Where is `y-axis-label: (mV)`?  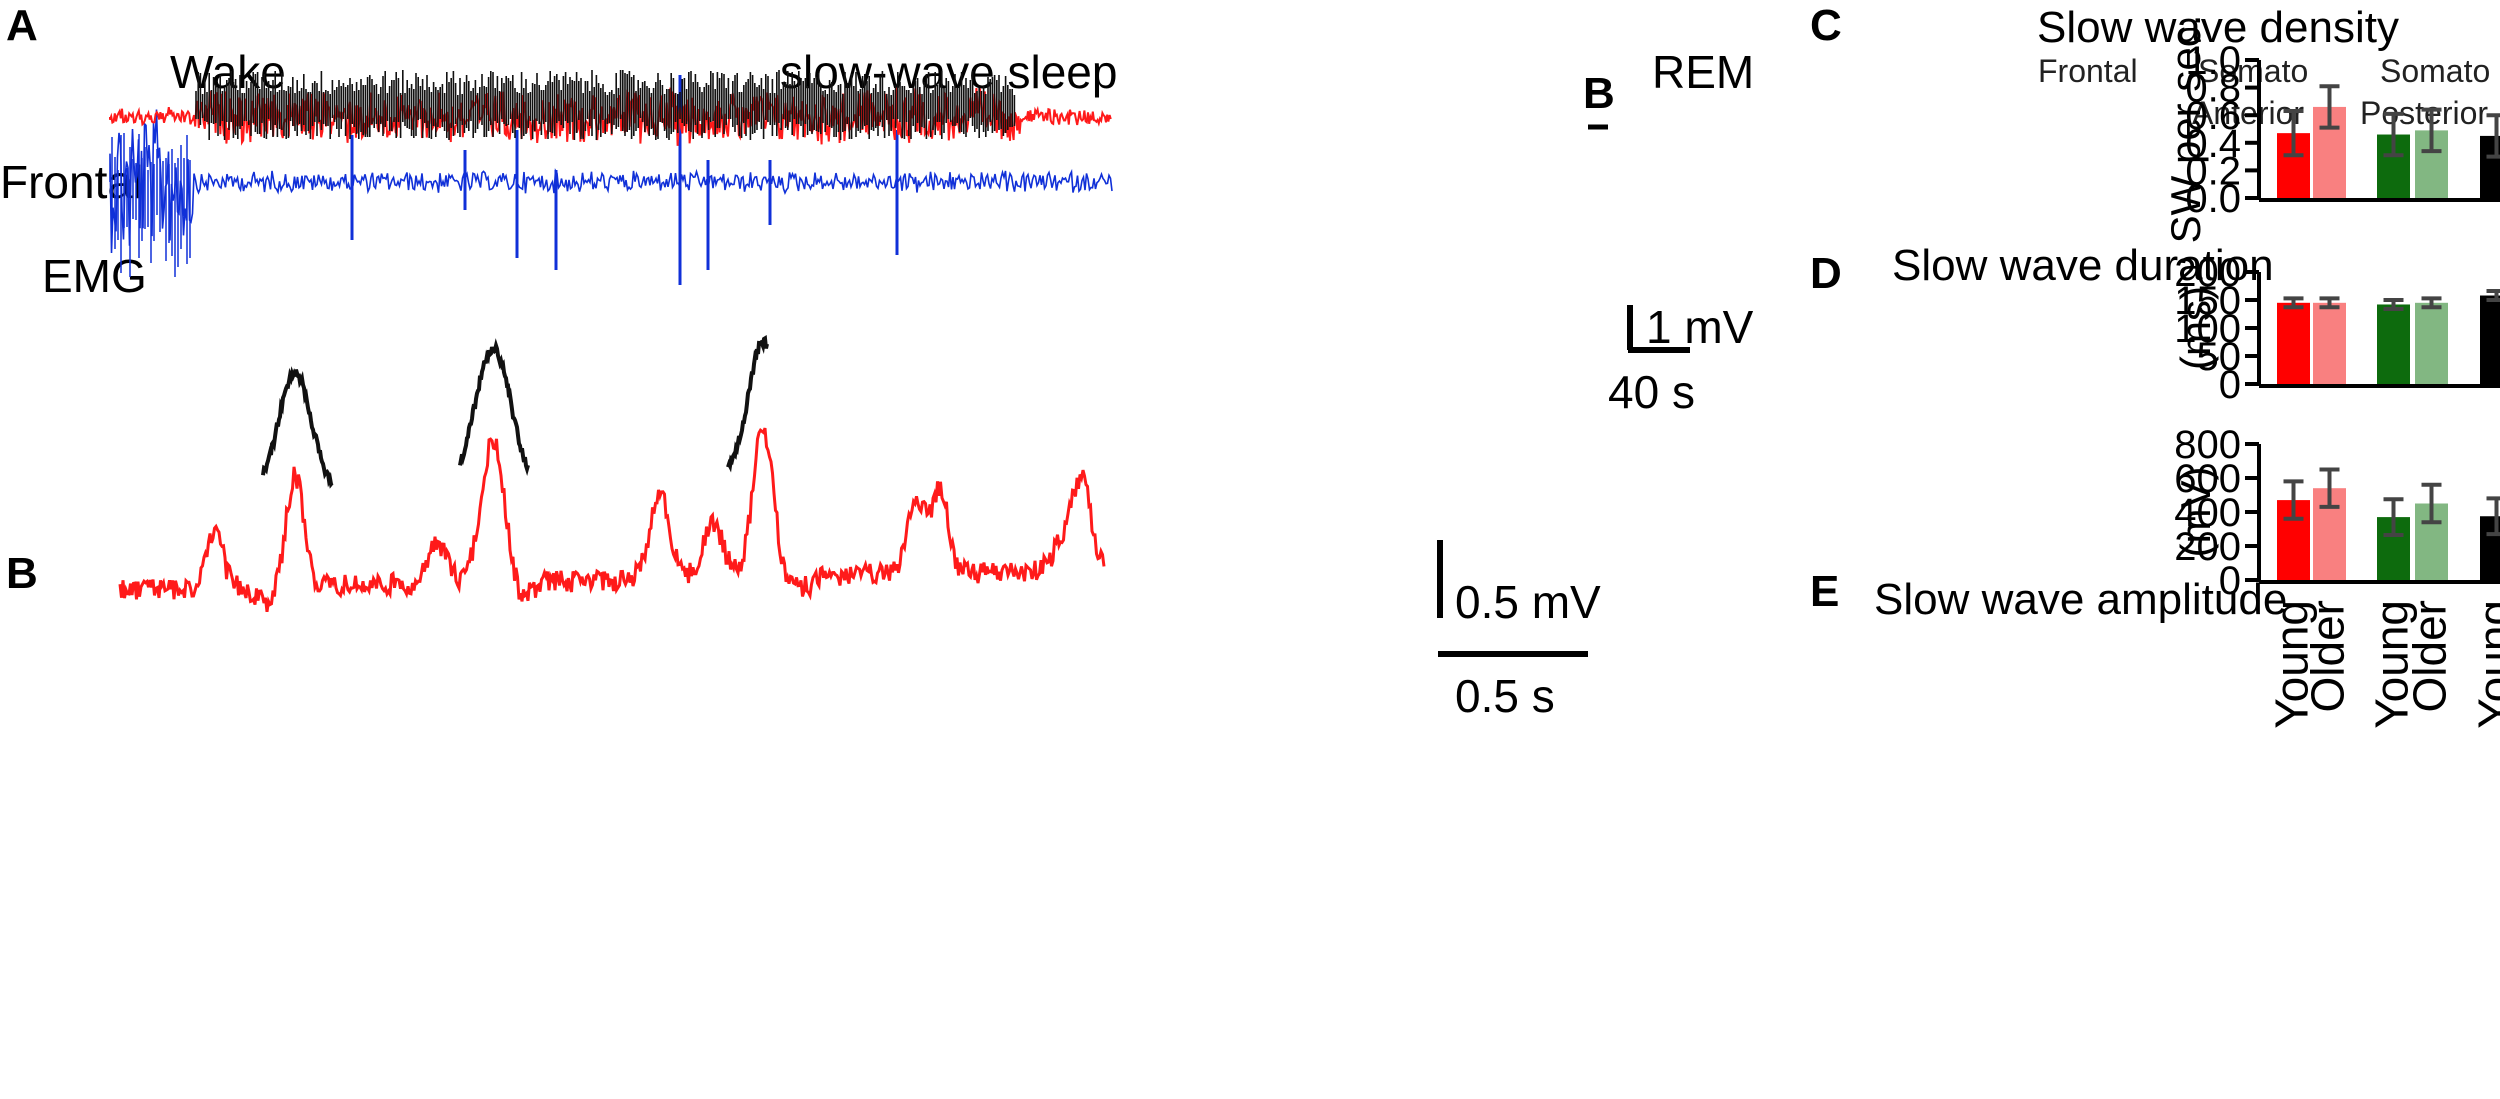 y-axis-label: (mV) is located at coordinates (2195, 512).